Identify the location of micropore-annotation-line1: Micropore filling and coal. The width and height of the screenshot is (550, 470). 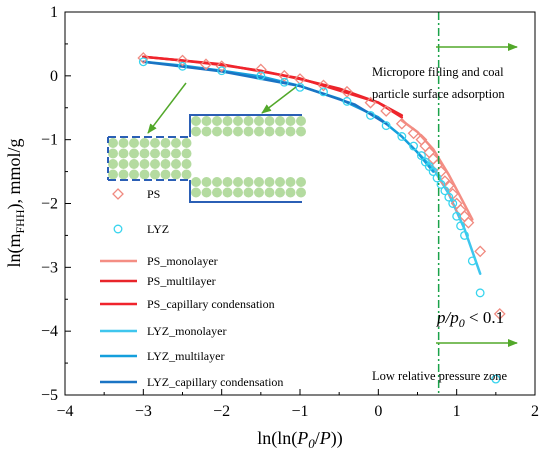
(438, 72).